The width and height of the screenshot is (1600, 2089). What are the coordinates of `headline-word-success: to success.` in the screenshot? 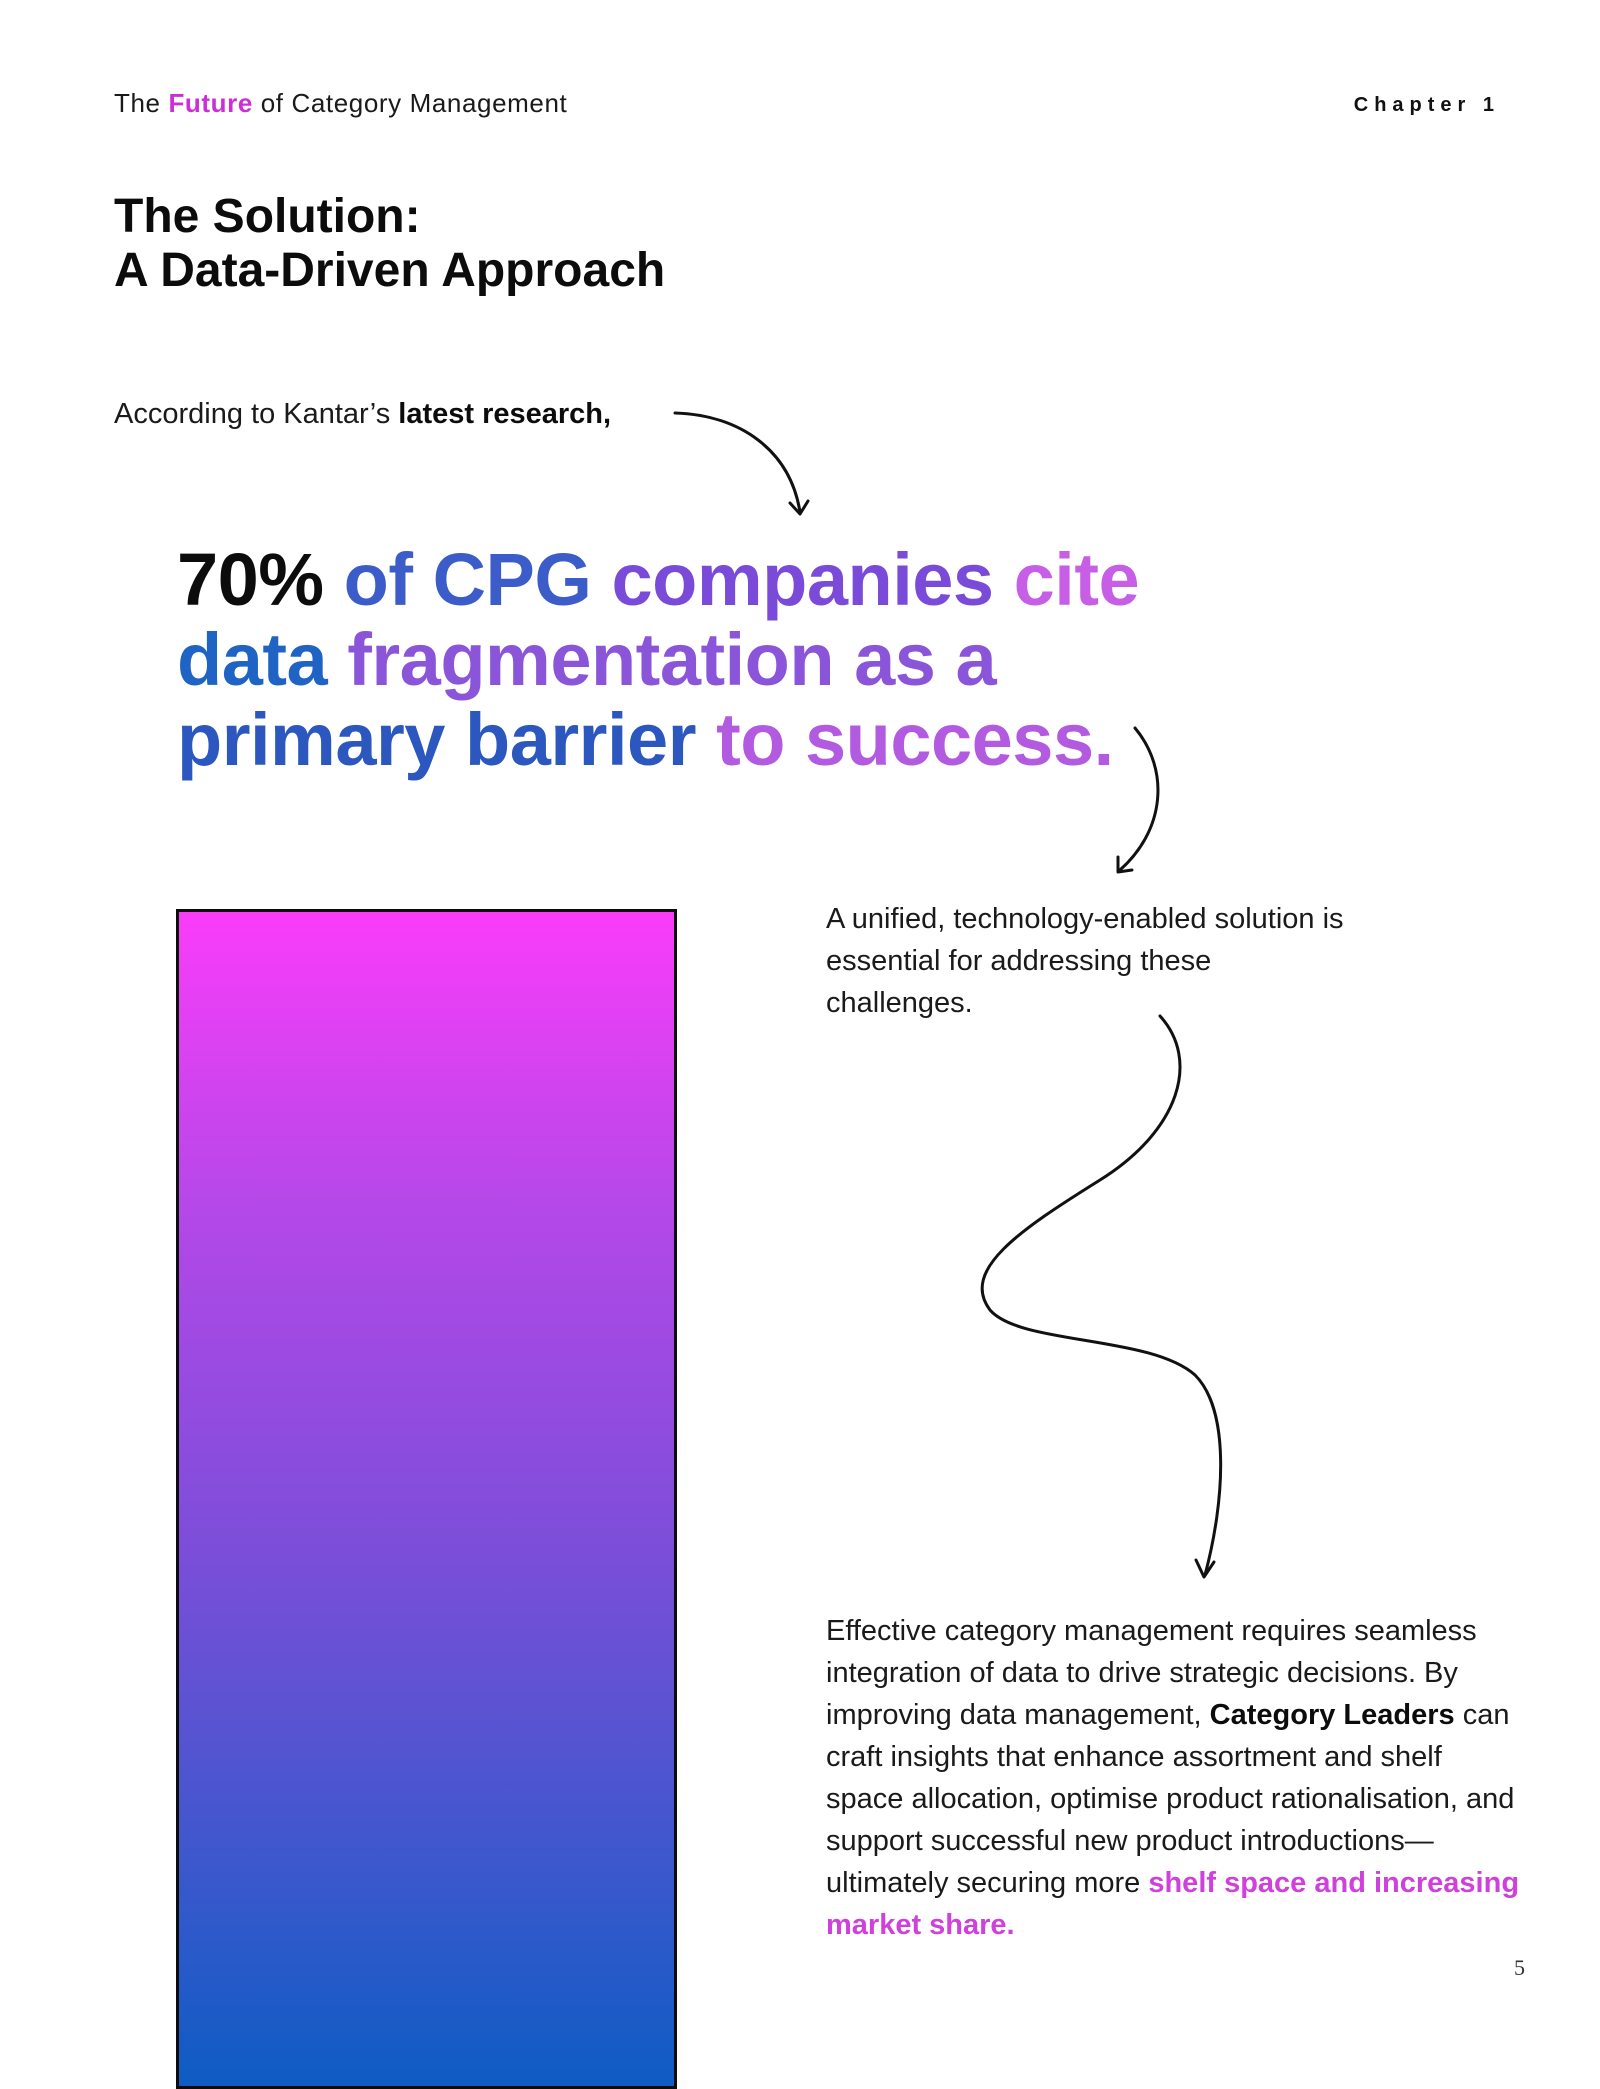 It's located at (915, 739).